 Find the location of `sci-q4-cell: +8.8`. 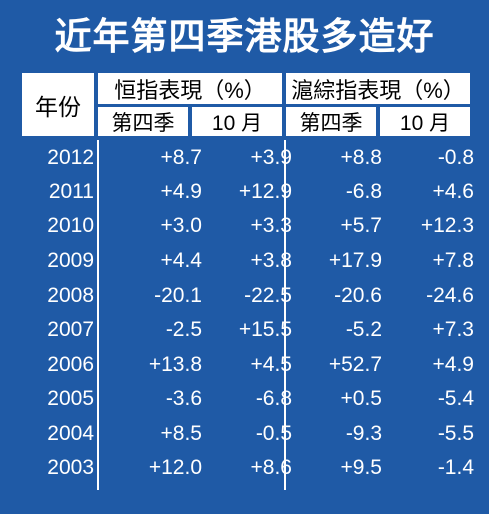

sci-q4-cell: +8.8 is located at coordinates (361, 157).